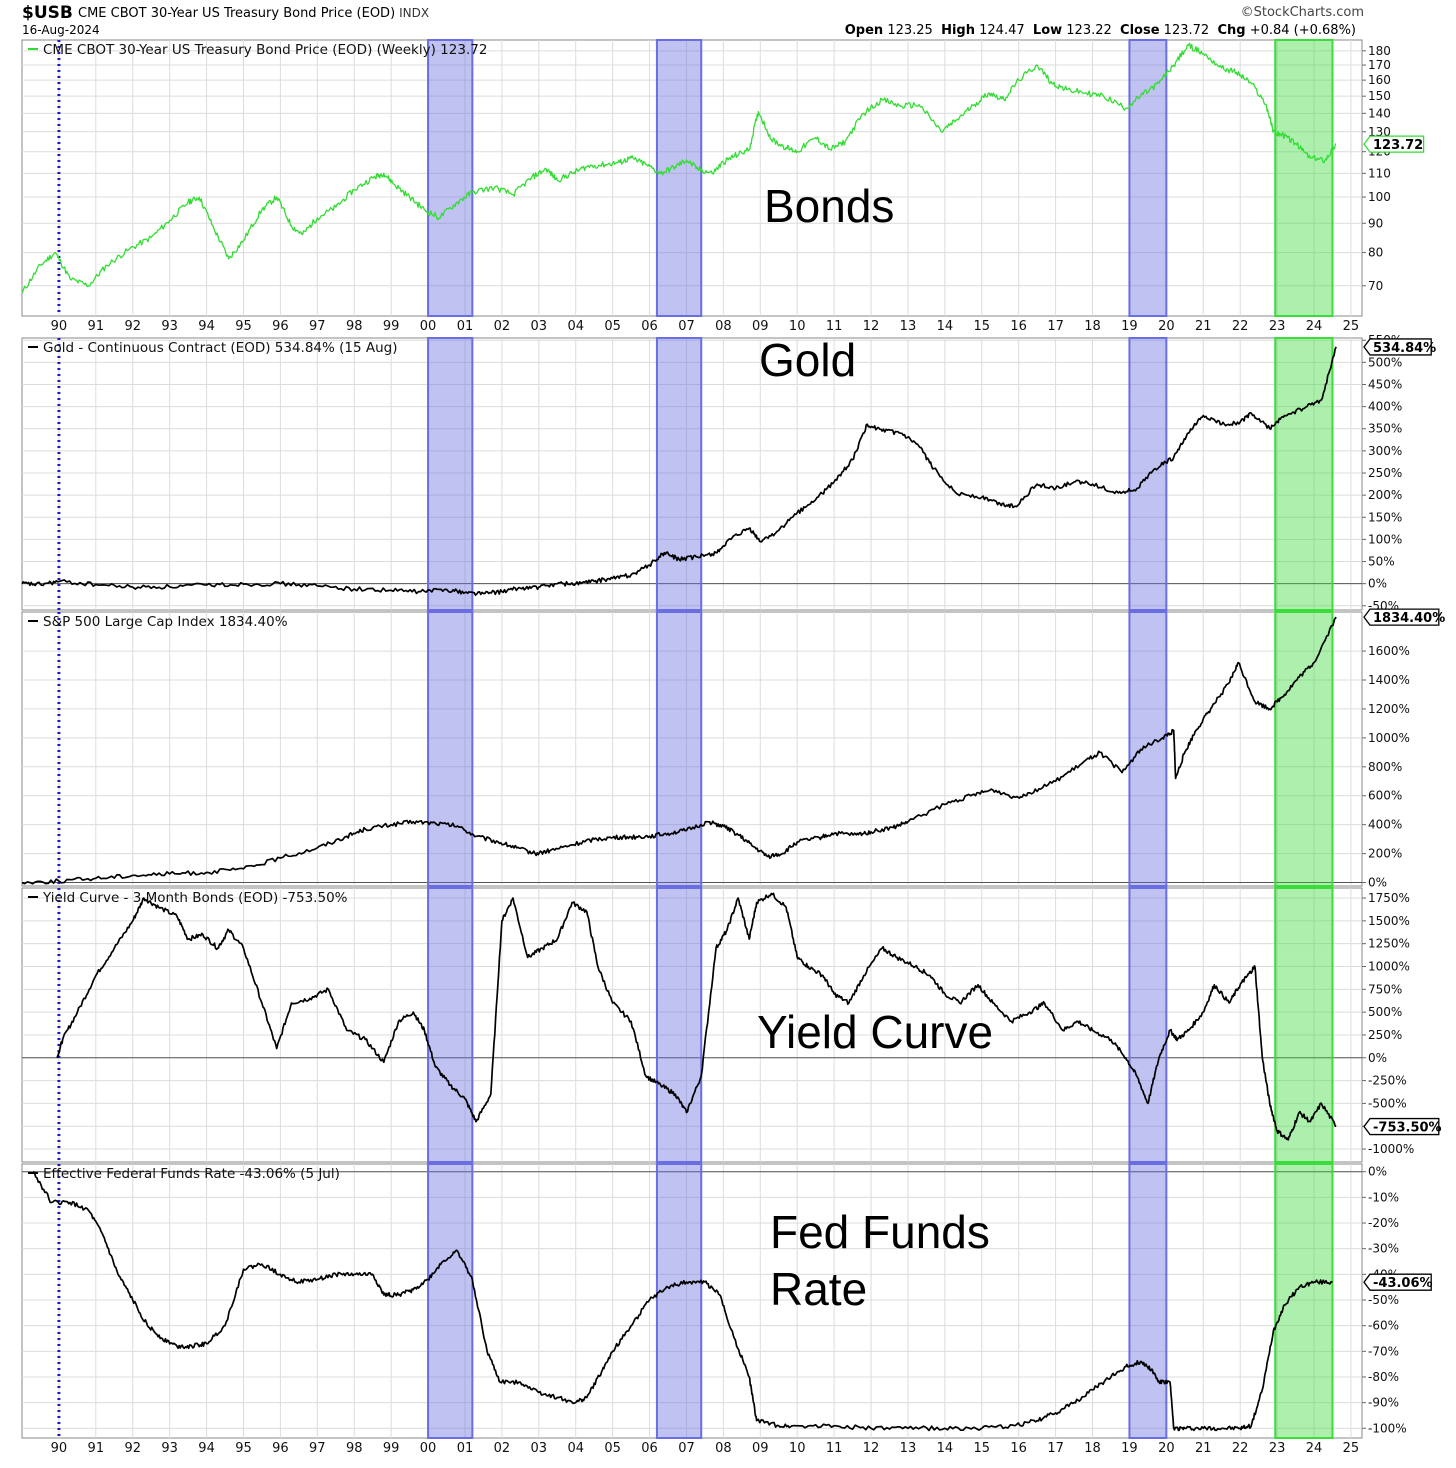 The height and width of the screenshot is (1468, 1456). What do you see at coordinates (1385, 1035) in the screenshot?
I see `y-tick-label: 250%` at bounding box center [1385, 1035].